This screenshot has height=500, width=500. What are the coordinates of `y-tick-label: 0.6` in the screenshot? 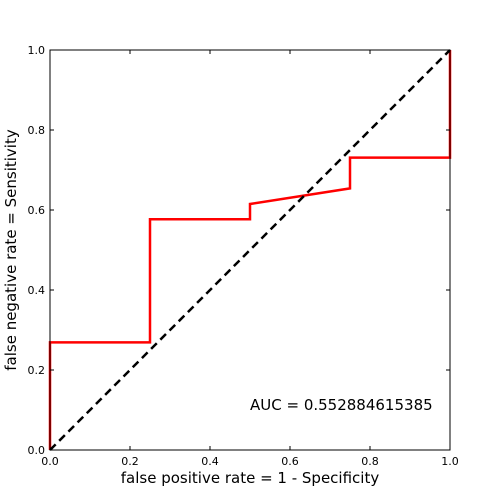 It's located at (37, 210).